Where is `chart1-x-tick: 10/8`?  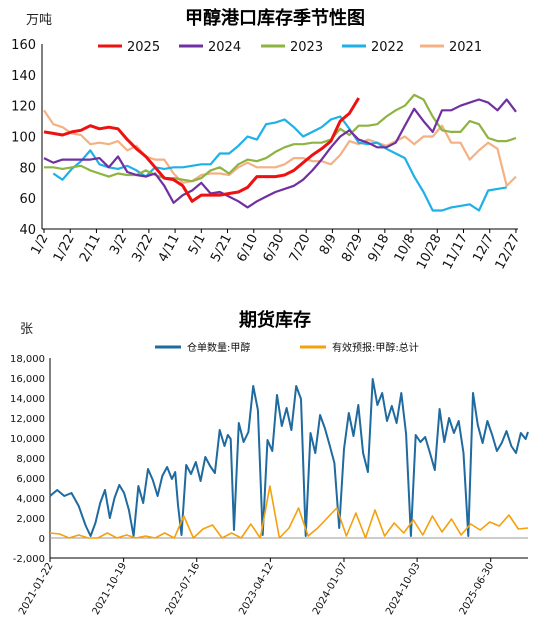 chart1-x-tick: 10/8 is located at coordinates (405, 248).